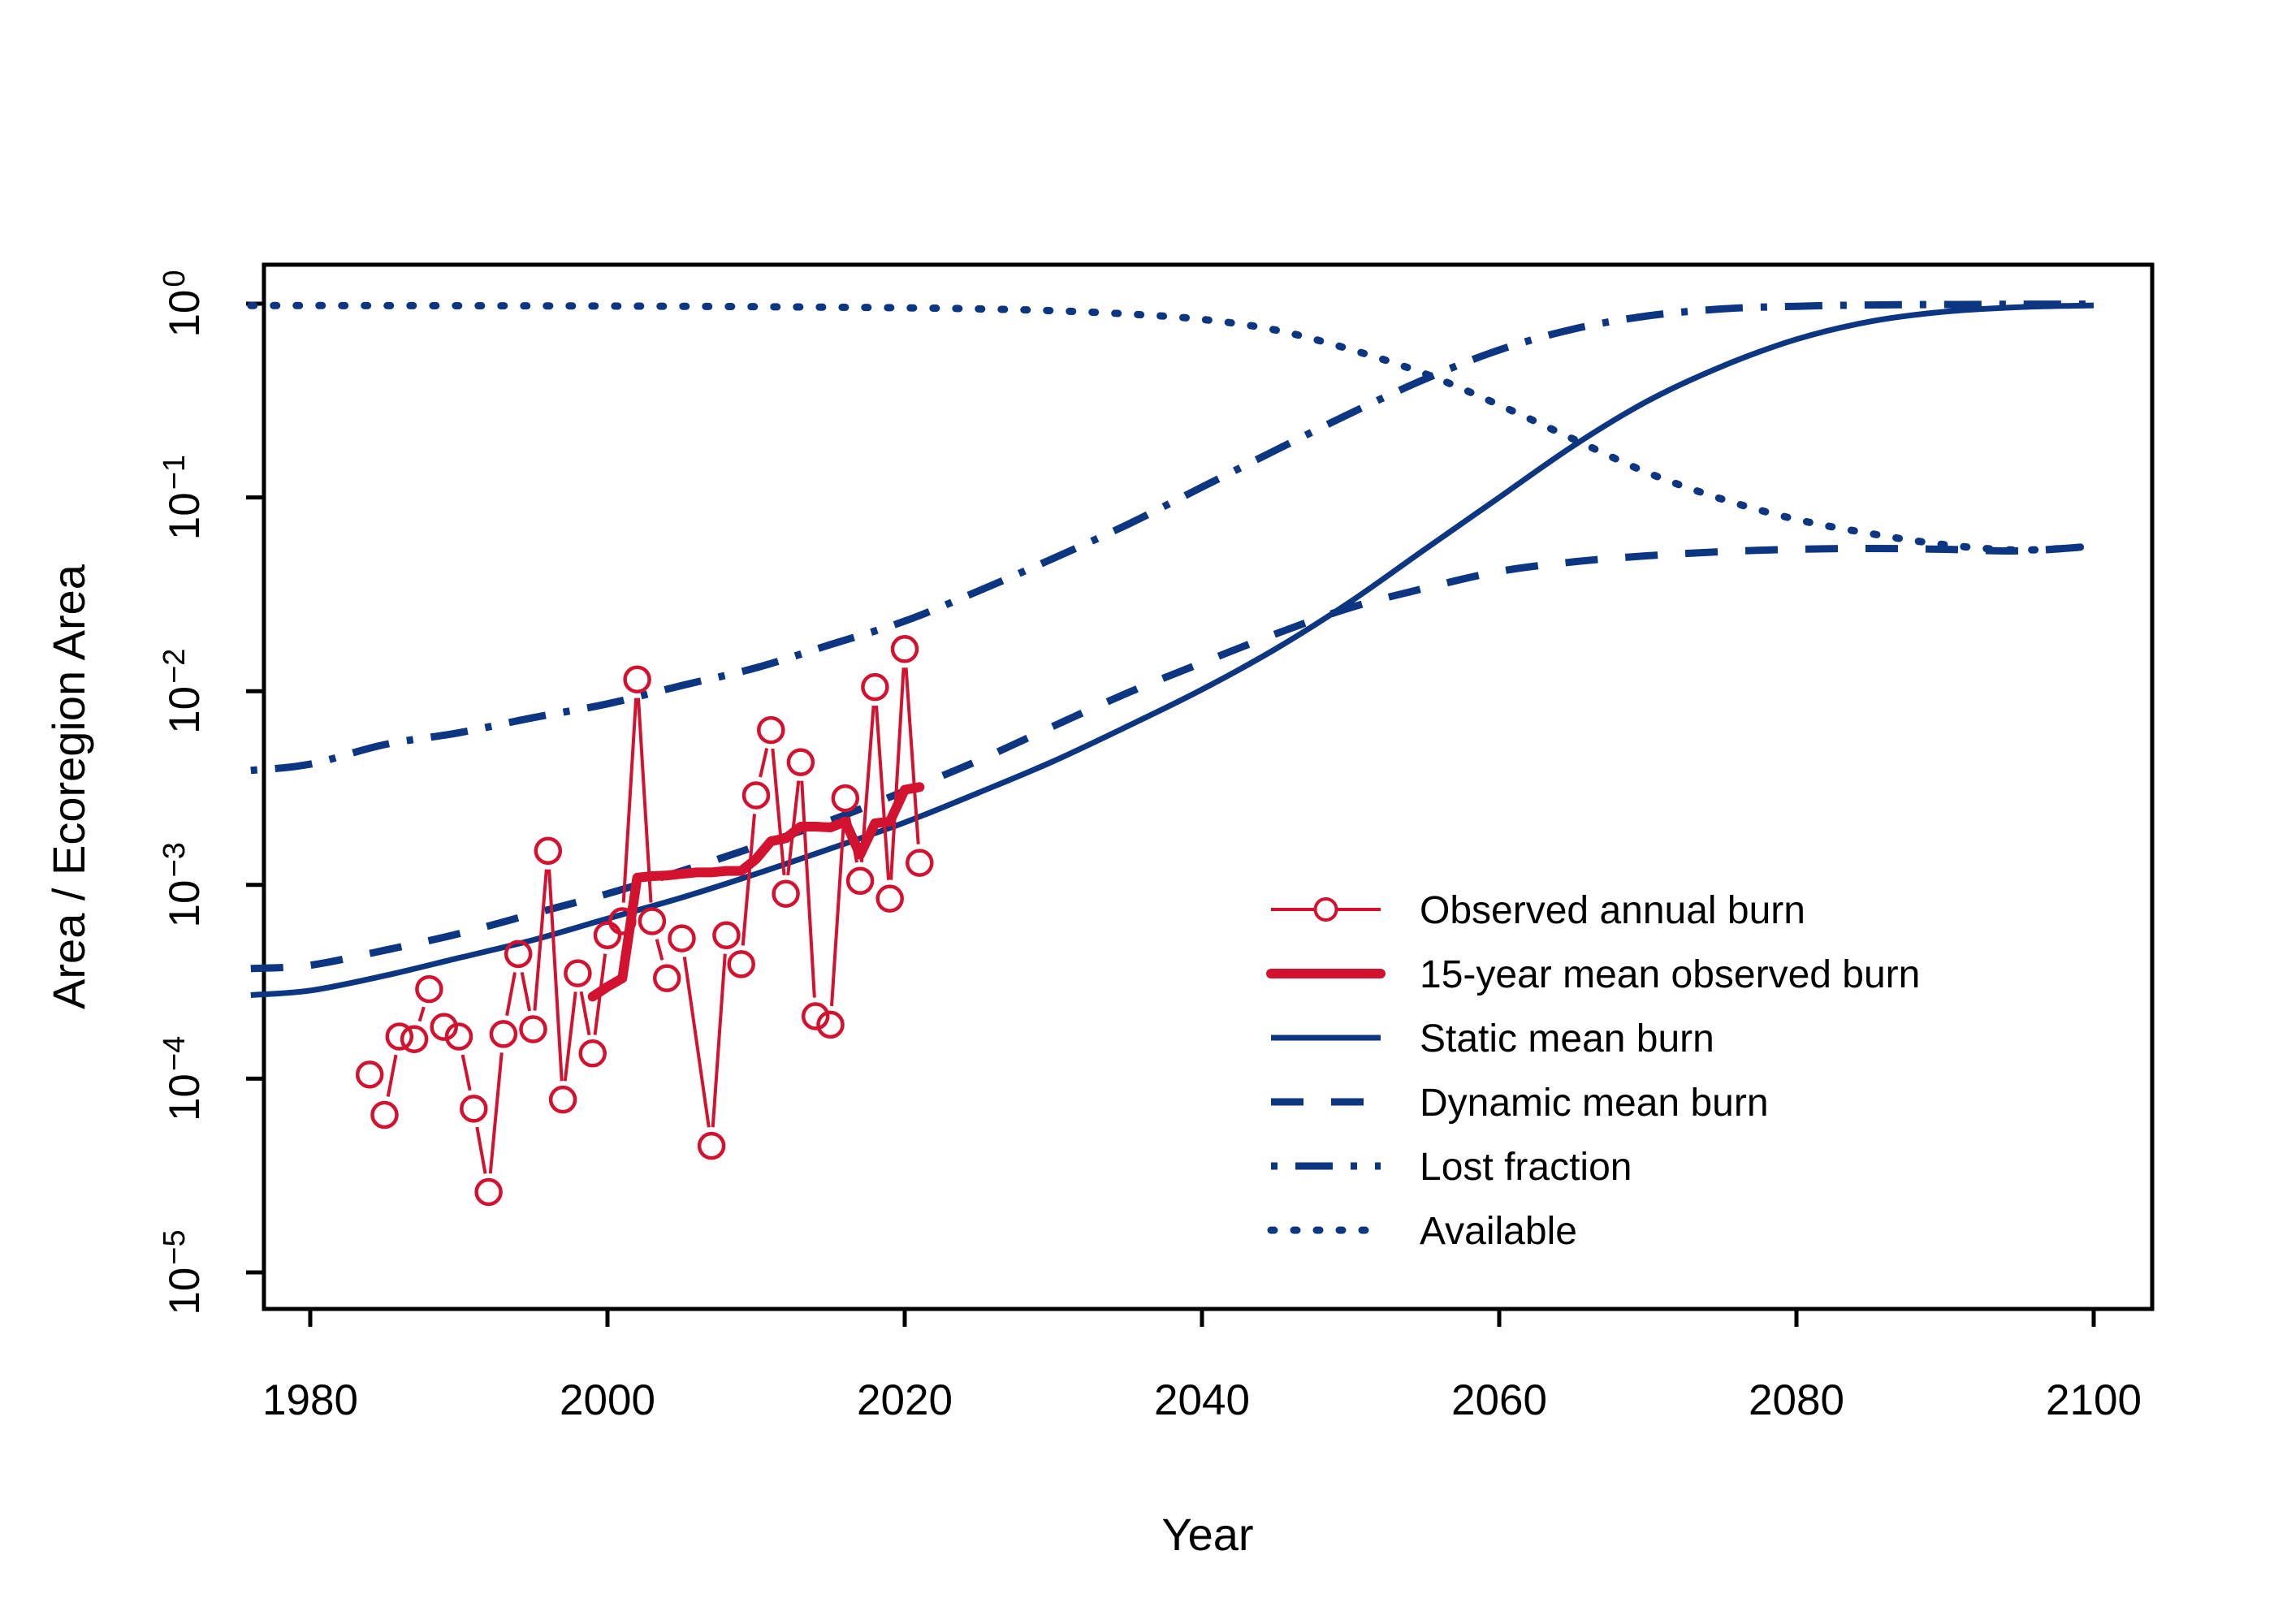 The height and width of the screenshot is (1624, 2274). I want to click on legend-item-observed: Observed annual burn, so click(1538, 911).